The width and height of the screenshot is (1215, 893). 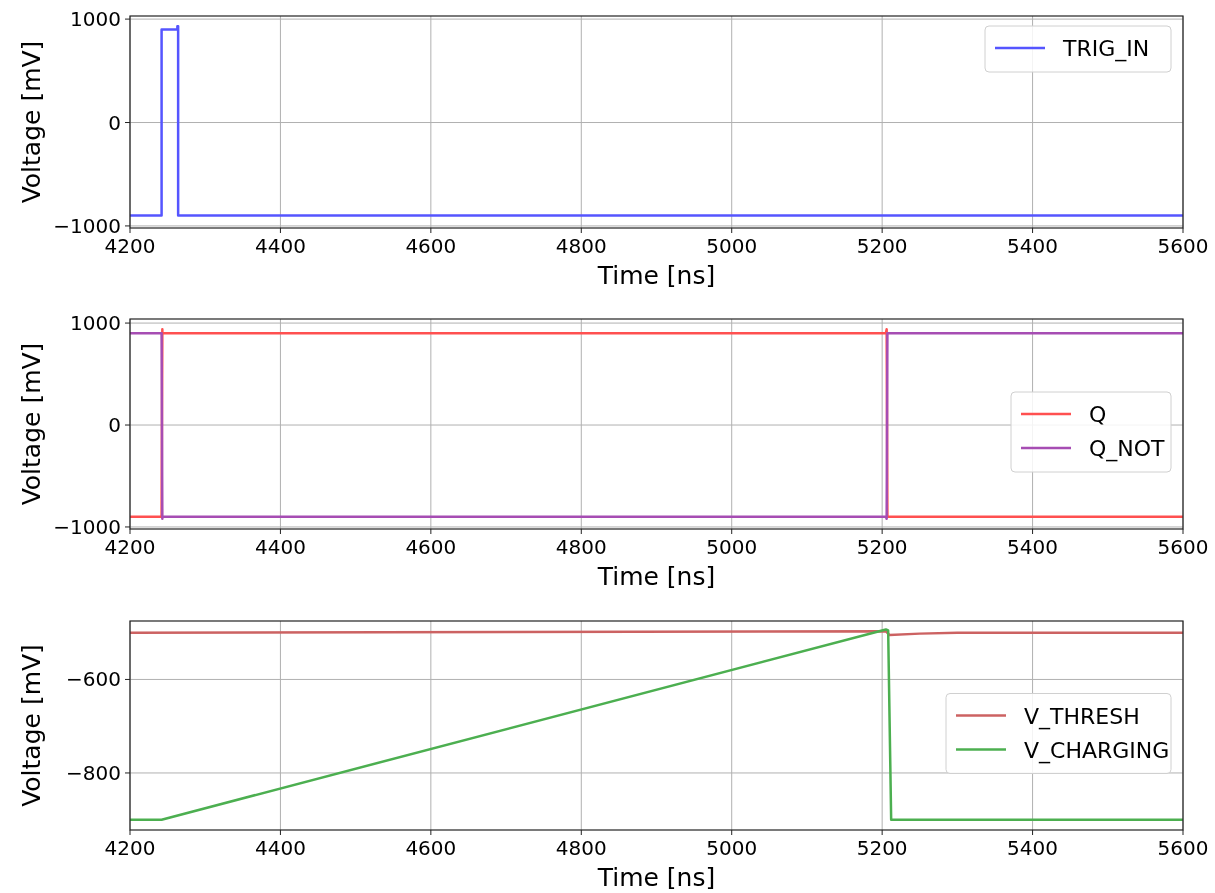 I want to click on x-tick-label: 4200, so click(x=130, y=848).